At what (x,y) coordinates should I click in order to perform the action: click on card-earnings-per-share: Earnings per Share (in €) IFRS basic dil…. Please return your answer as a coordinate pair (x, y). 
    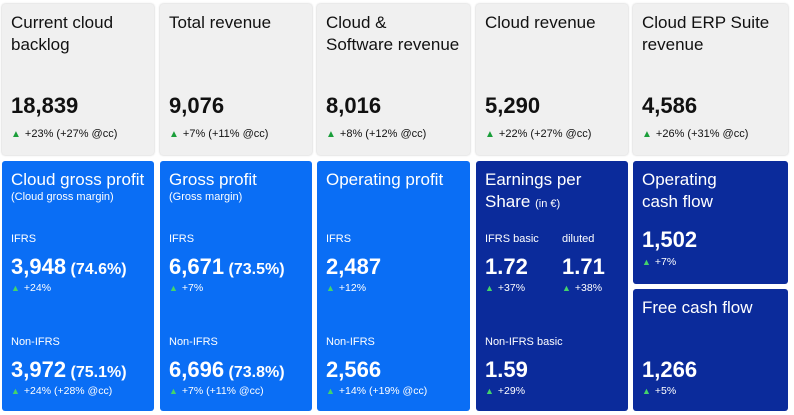
    Looking at the image, I should click on (552, 286).